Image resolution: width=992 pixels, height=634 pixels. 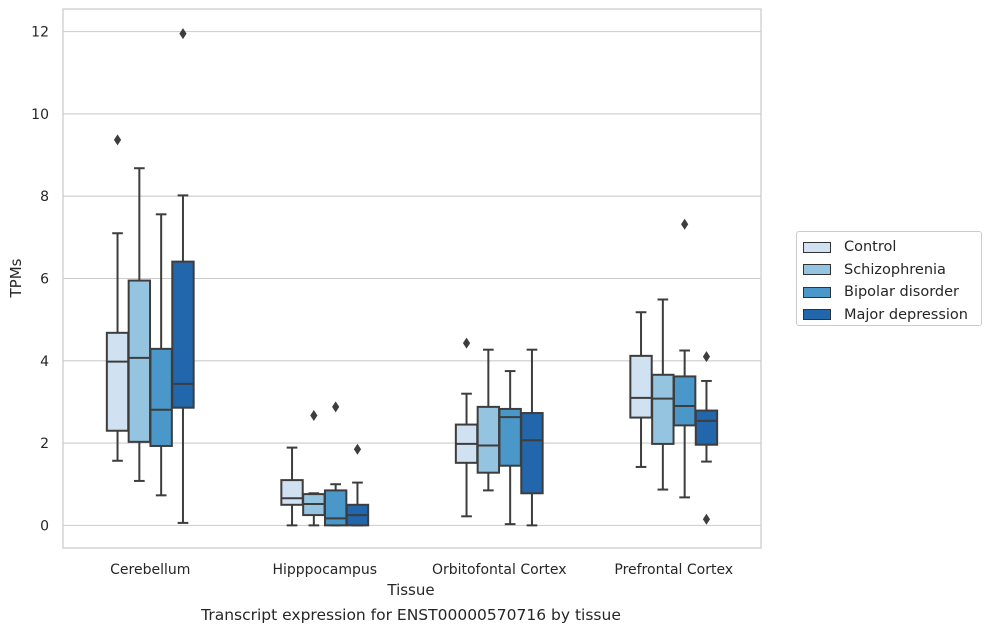 I want to click on legend-label: Bipolar disorder, so click(x=901, y=292).